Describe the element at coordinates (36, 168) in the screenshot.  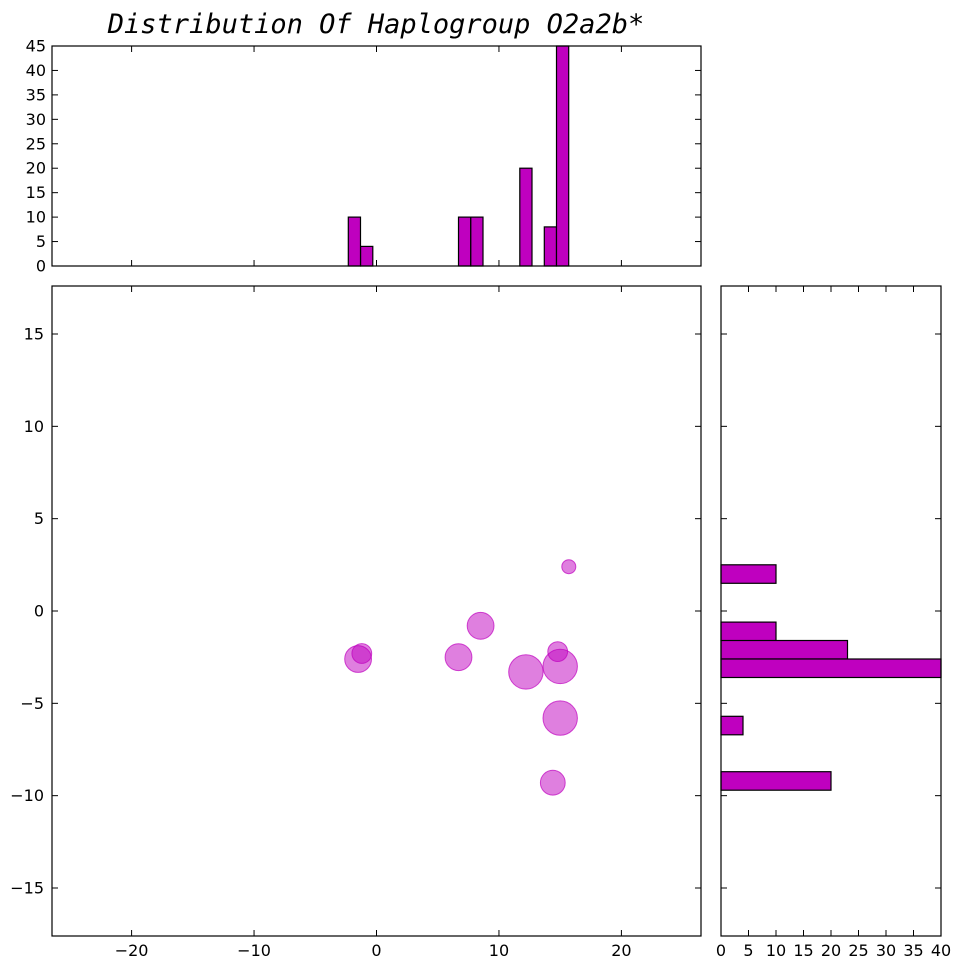
I see `top-y-tick-label: 20` at that location.